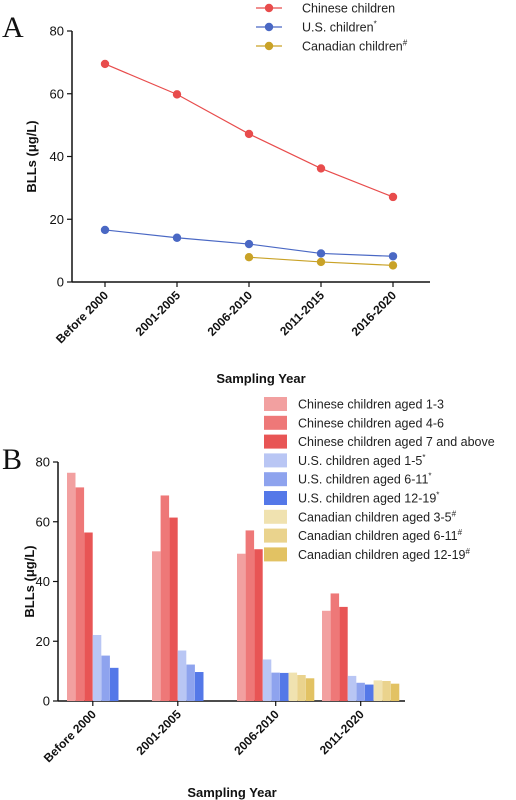 This screenshot has height=800, width=516. Describe the element at coordinates (375, 517) in the screenshot. I see `legend-label-6-name: Canadian children aged 3-5` at that location.